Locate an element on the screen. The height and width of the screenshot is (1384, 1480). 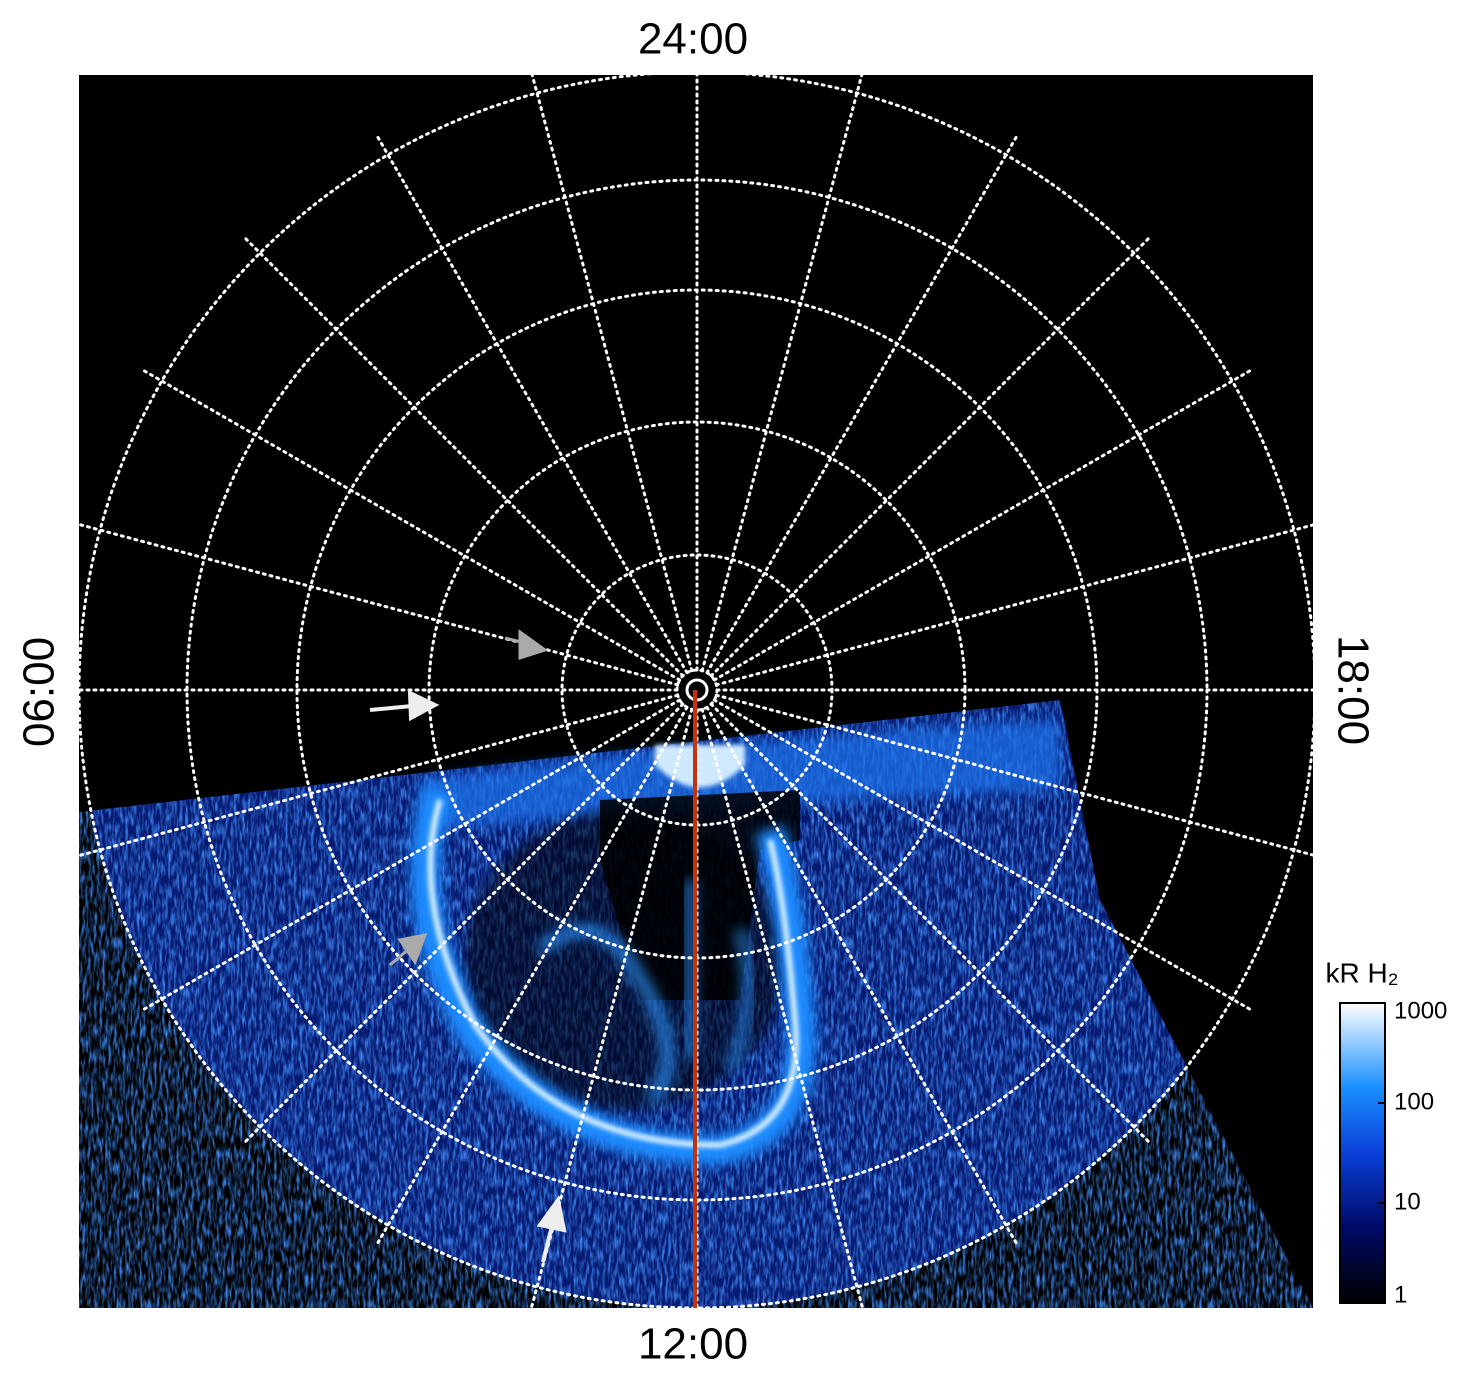
time-label-left: 06:00 is located at coordinates (39, 692).